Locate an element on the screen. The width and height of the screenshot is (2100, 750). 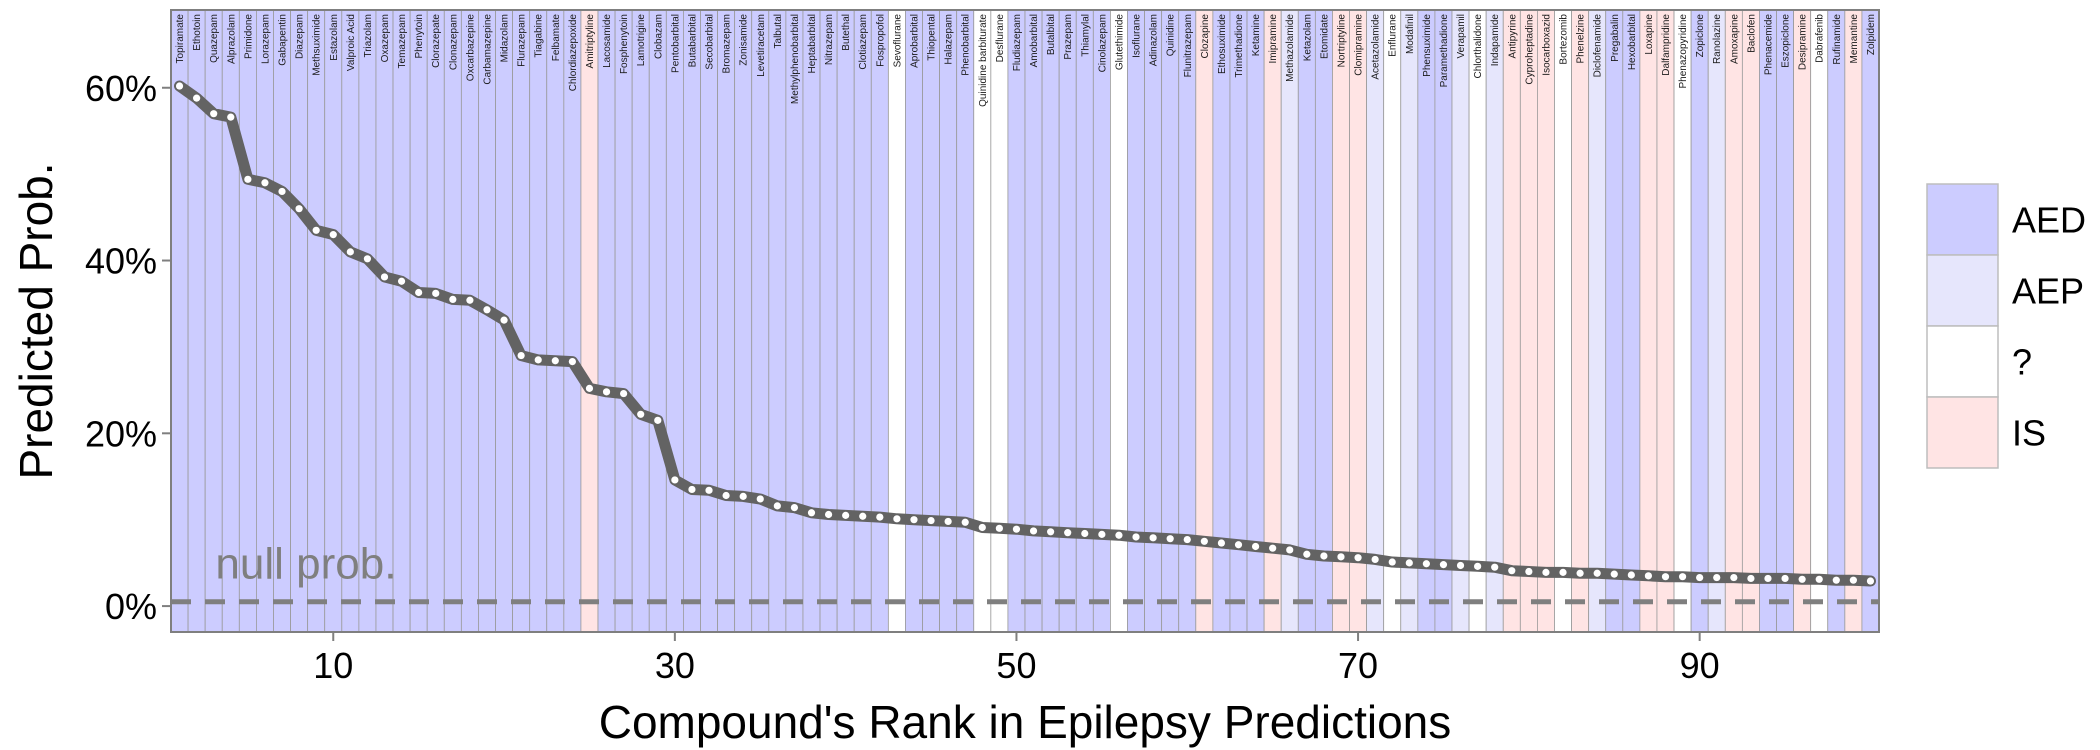
compound-label: Oxazepam is located at coordinates (385, 38).